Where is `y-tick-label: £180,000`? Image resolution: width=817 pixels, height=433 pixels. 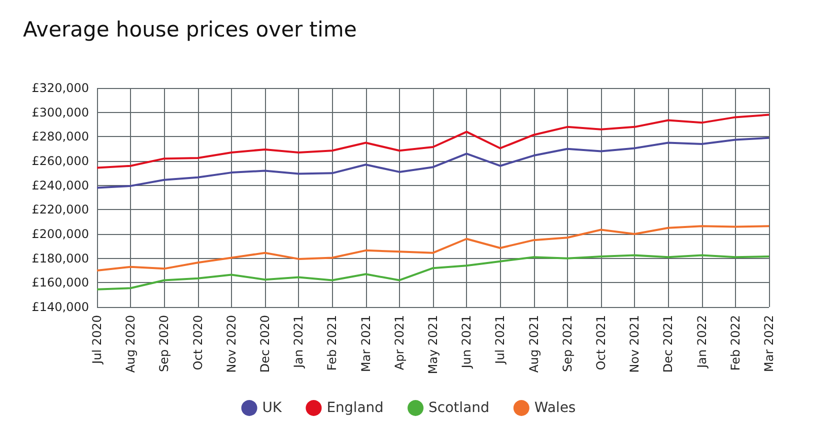
y-tick-label: £180,000 is located at coordinates (60, 258).